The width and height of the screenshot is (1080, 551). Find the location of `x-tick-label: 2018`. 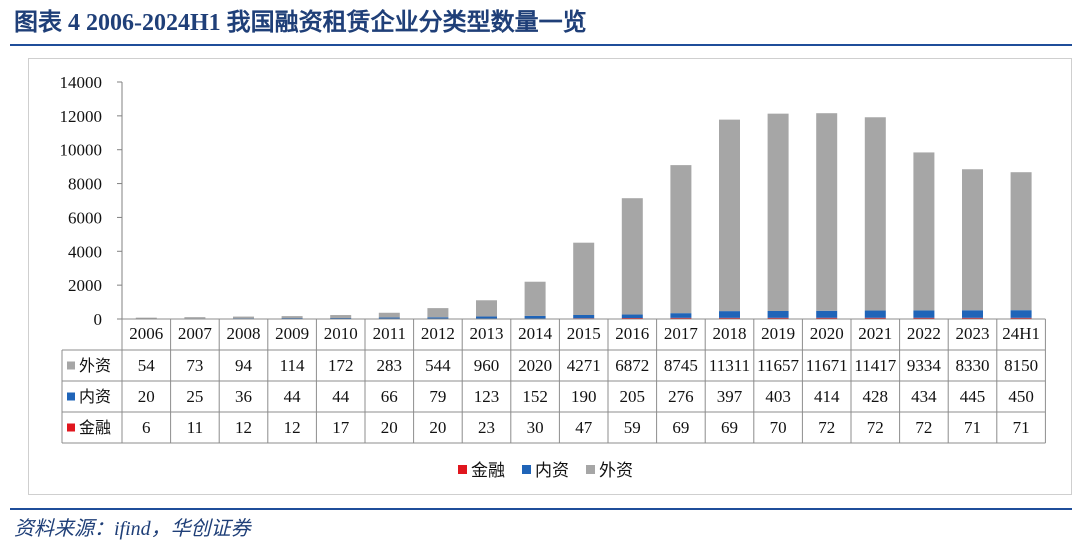

x-tick-label: 2018 is located at coordinates (730, 333).